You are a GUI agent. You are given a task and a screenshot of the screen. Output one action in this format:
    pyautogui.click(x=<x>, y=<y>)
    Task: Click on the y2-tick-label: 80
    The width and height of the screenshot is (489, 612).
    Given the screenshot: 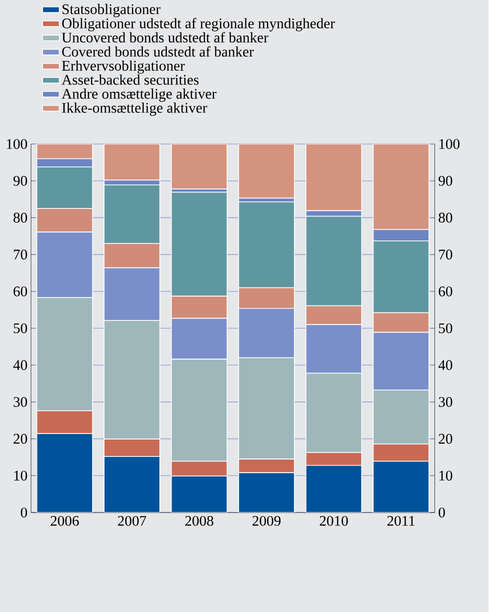 What is the action you would take?
    pyautogui.click(x=21, y=217)
    